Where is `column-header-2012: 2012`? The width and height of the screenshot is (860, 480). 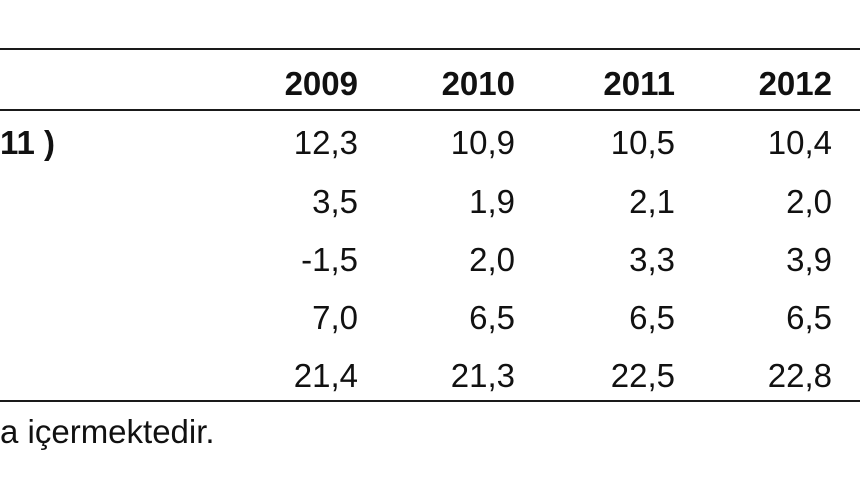
column-header-2012: 2012 is located at coordinates (795, 83).